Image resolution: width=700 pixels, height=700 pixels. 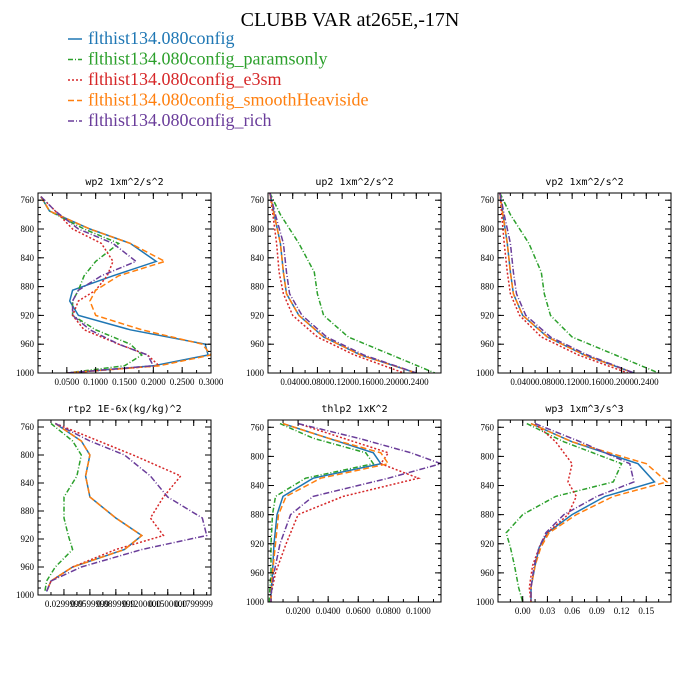 What do you see at coordinates (548, 611) in the screenshot?
I see `x-tick-label: 0.03` at bounding box center [548, 611].